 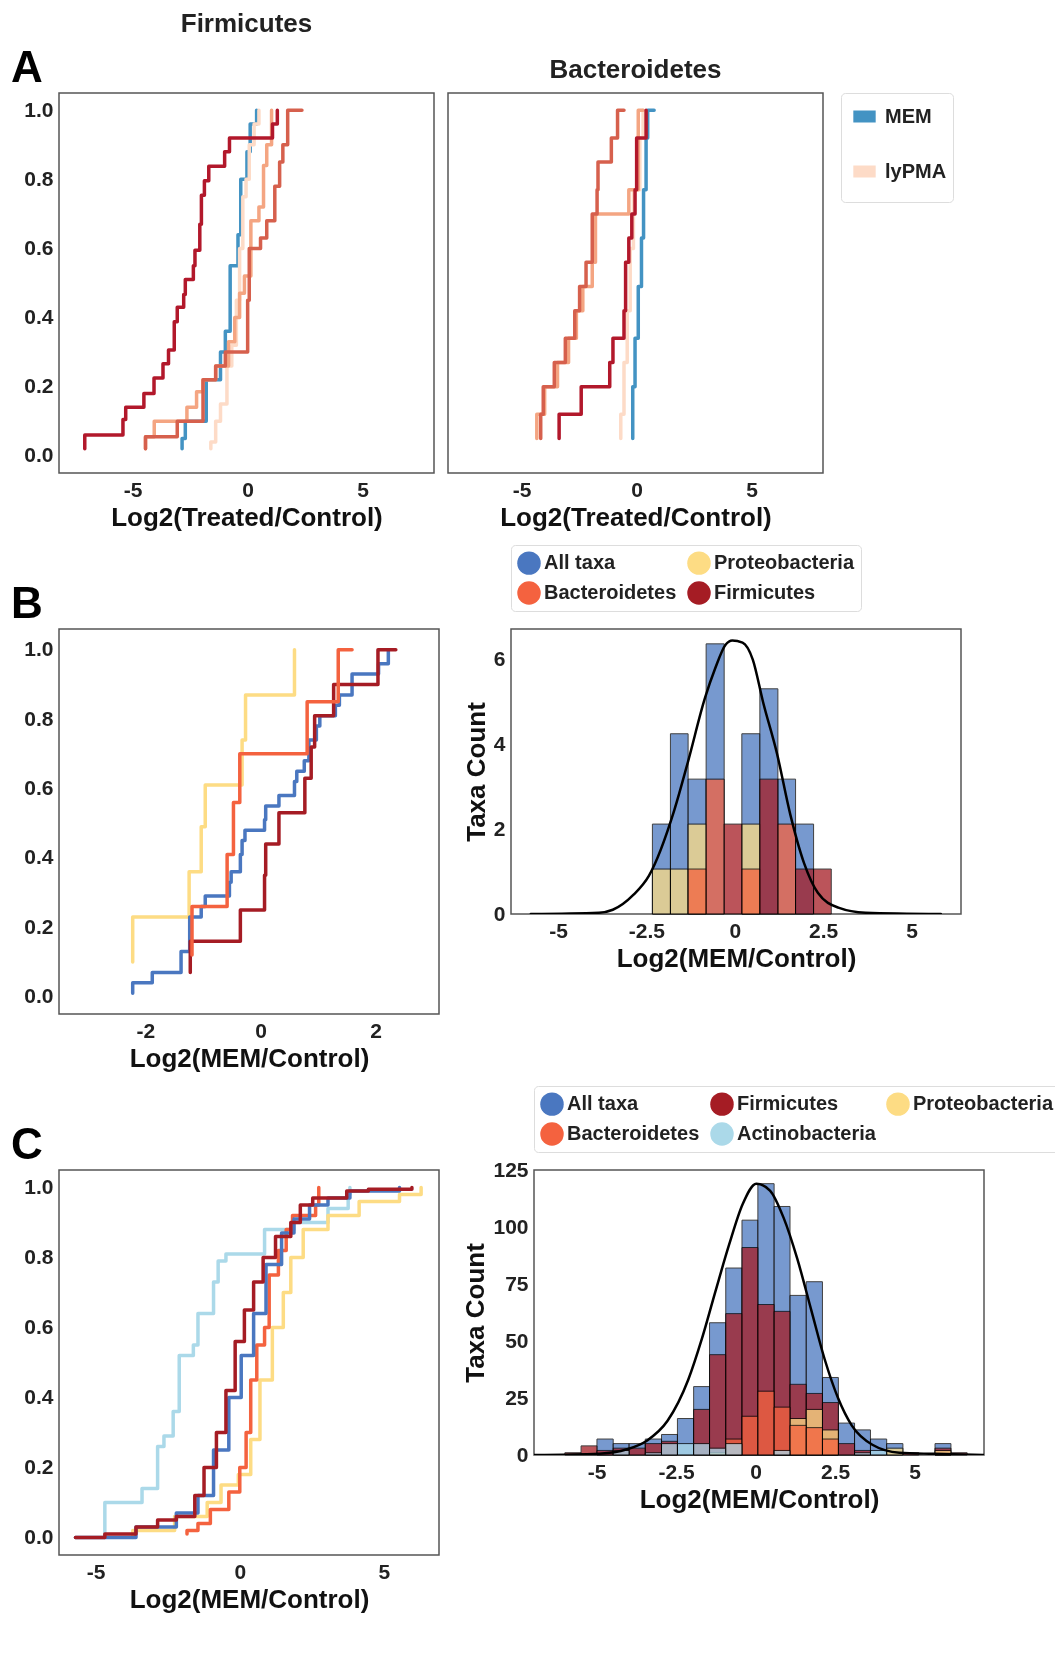 I want to click on y-tick-label: 6, so click(x=499, y=659).